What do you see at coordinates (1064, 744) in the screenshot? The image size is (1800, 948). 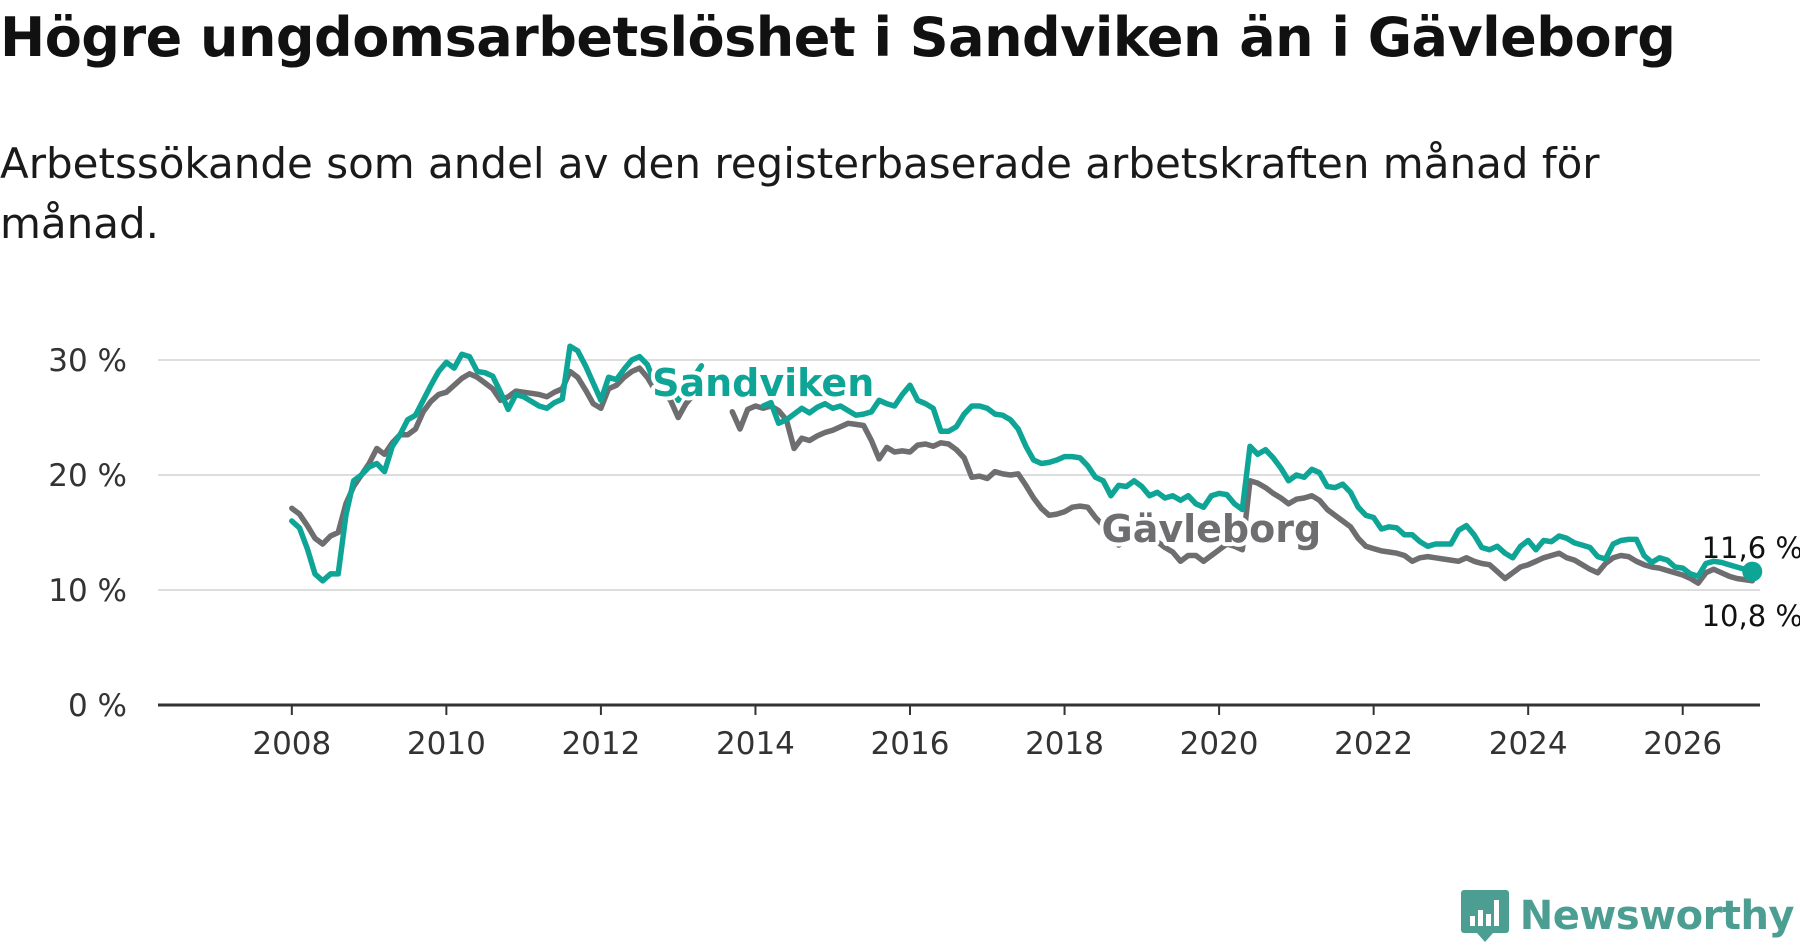 I see `x-tick-label-2018: 2018` at bounding box center [1064, 744].